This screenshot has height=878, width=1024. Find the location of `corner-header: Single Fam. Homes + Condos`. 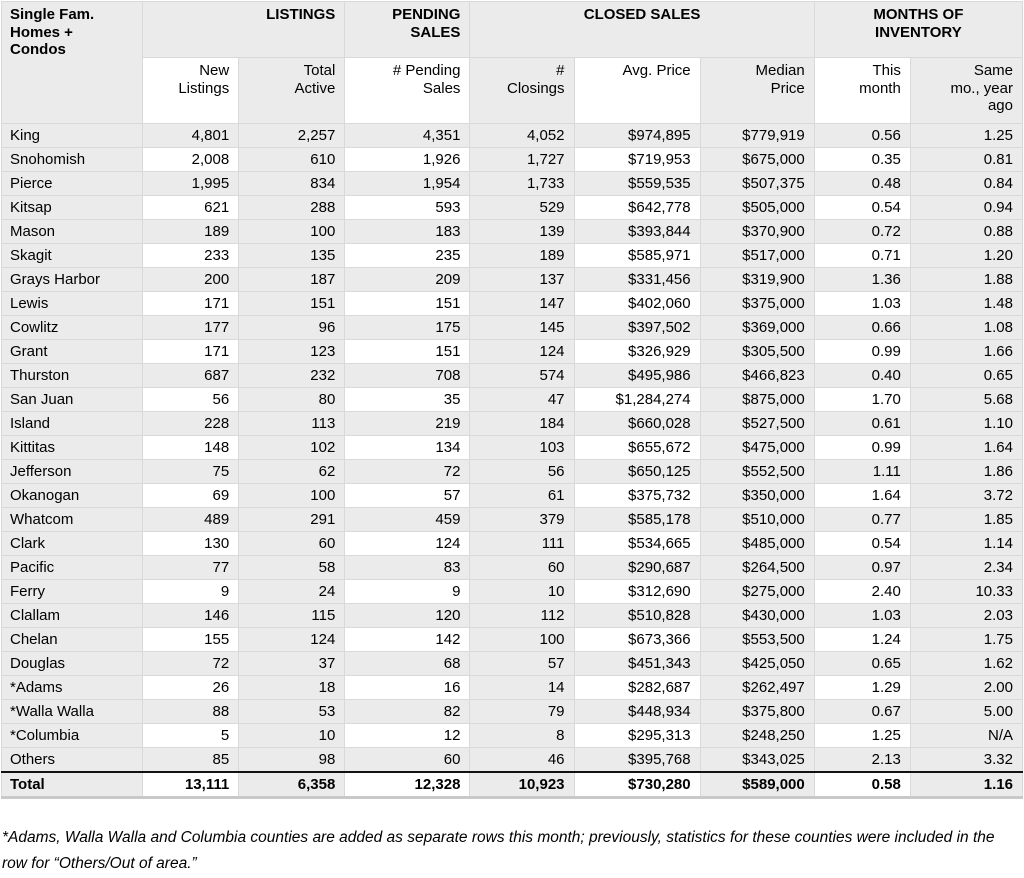

corner-header: Single Fam. Homes + Condos is located at coordinates (72, 62).